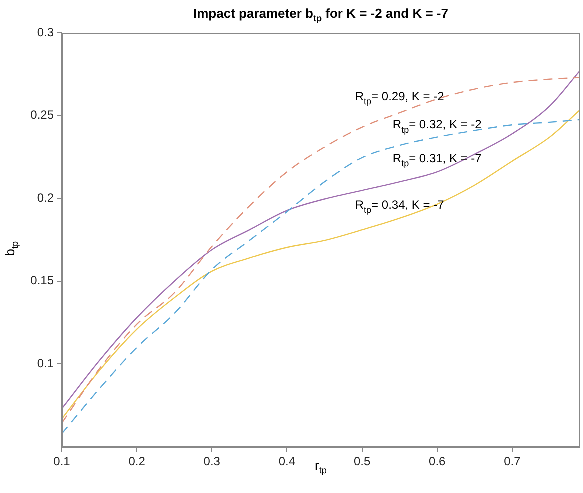 The height and width of the screenshot is (493, 583). Describe the element at coordinates (45, 32) in the screenshot. I see `y-tick-label: 0.3` at that location.